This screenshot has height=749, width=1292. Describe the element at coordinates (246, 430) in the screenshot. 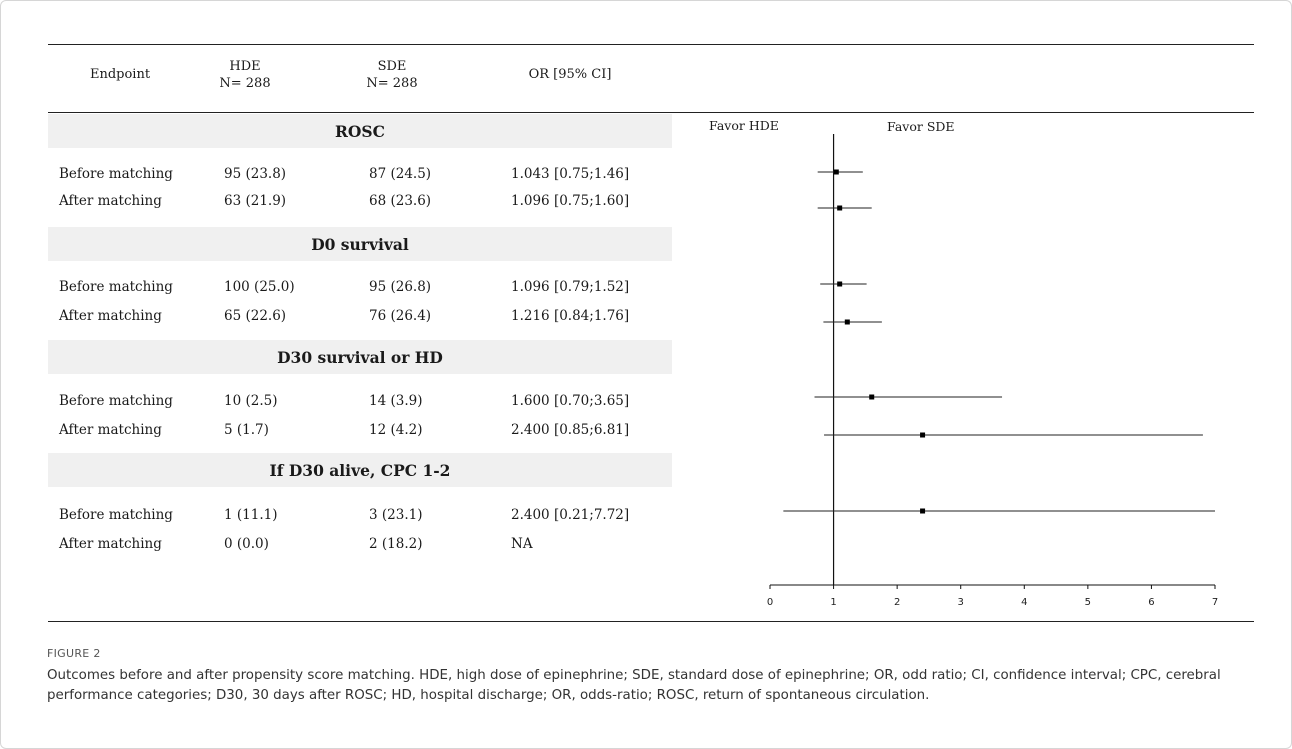

I see `hde-value: 5 (1.7)` at that location.